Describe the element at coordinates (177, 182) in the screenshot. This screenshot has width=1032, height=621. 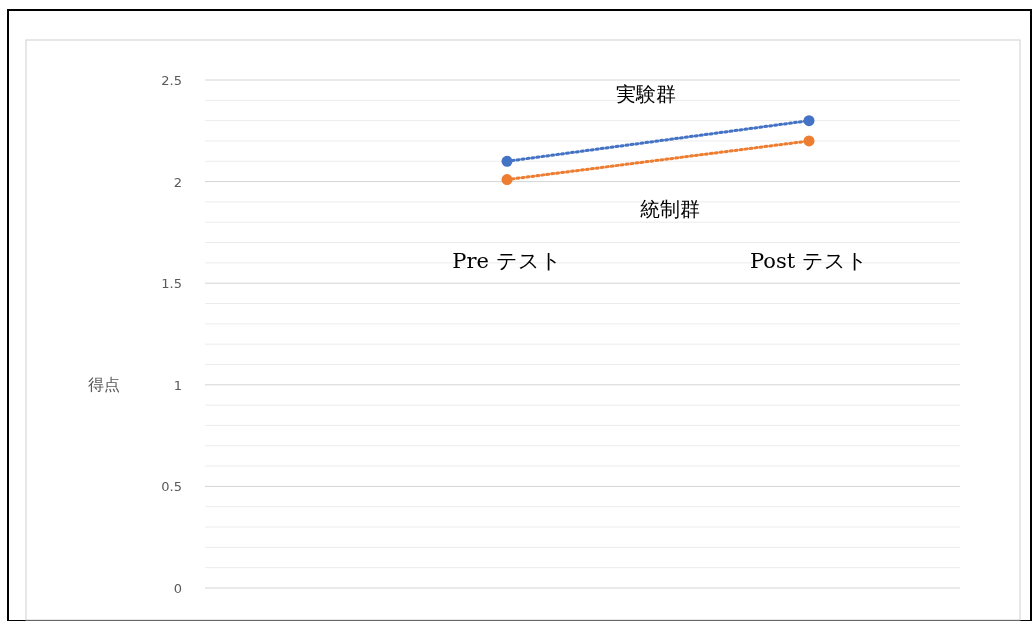
I see `y-tick-label: 2` at that location.